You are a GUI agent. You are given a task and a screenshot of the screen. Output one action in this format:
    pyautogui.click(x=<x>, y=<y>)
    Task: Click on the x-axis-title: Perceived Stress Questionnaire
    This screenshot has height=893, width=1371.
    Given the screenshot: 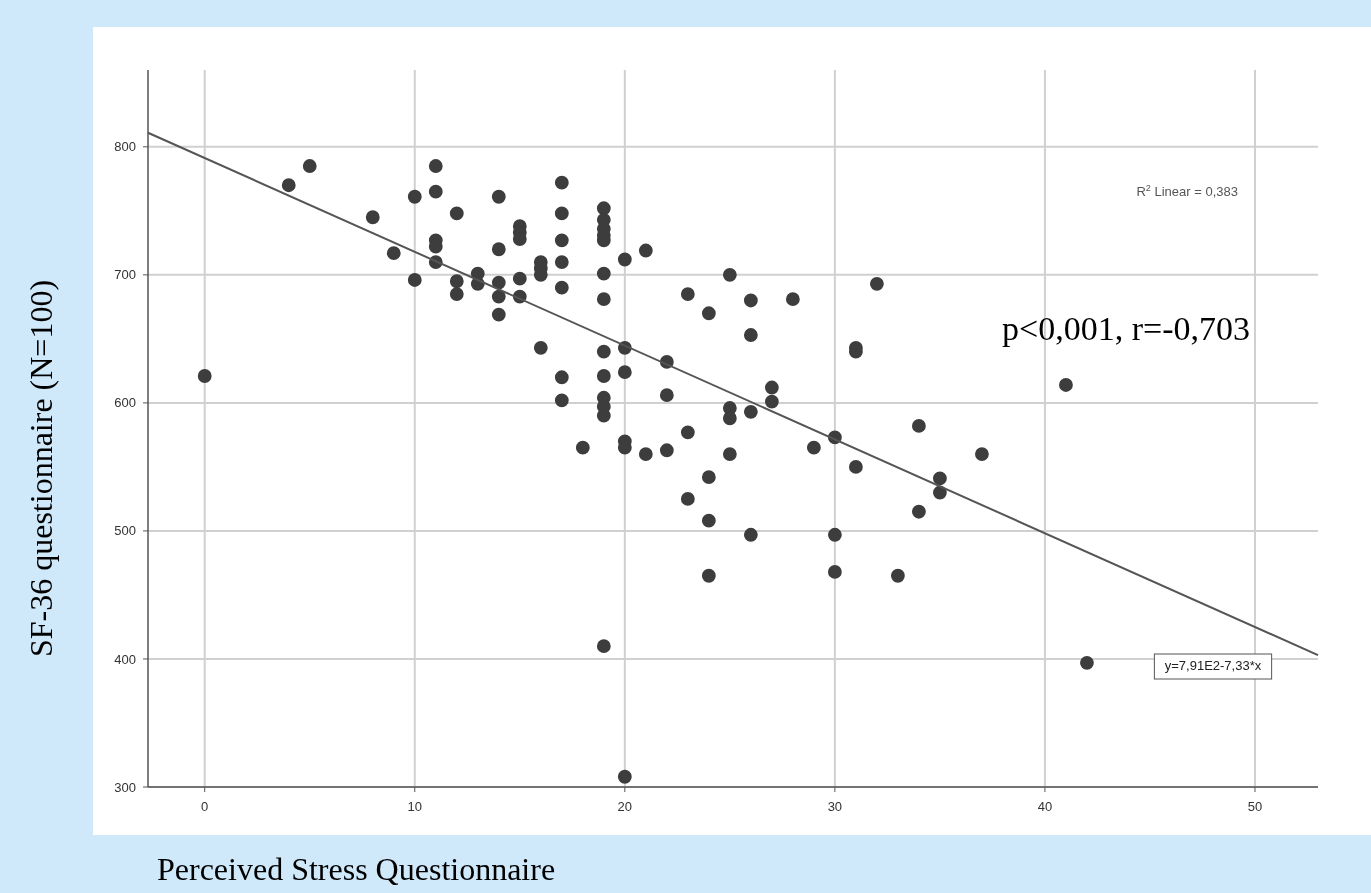 What is the action you would take?
    pyautogui.click(x=356, y=869)
    